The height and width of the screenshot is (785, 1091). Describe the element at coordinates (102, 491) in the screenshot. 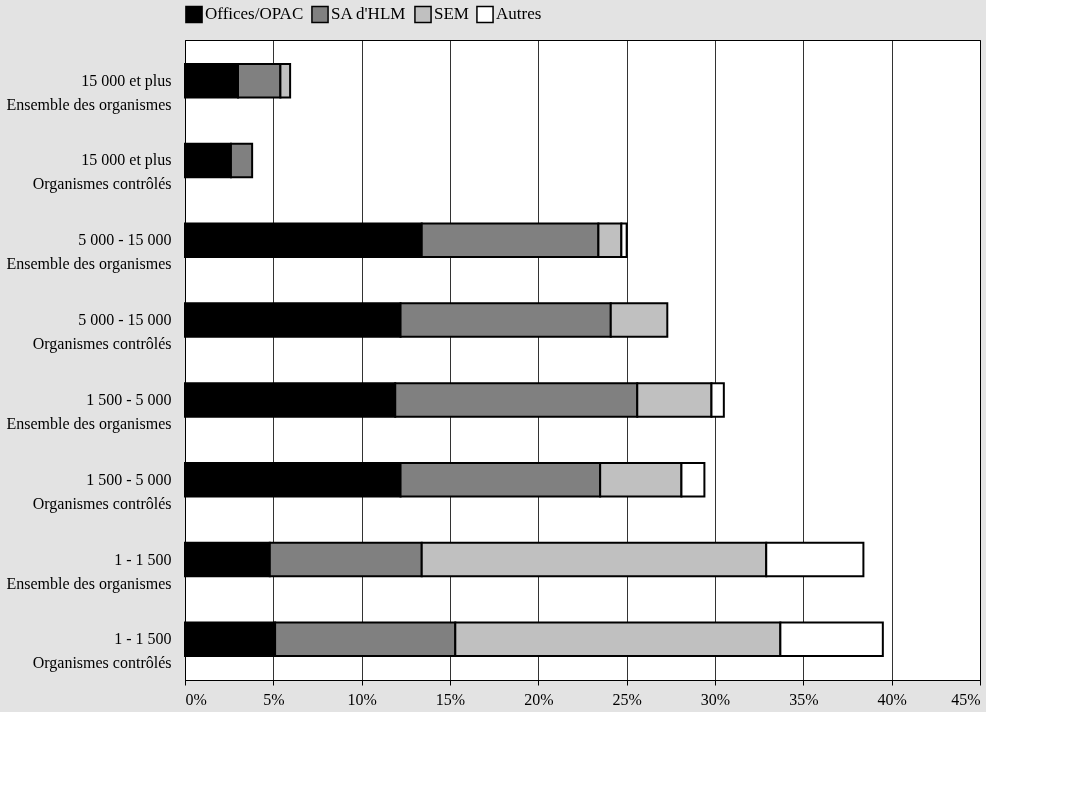

I see `y-tick-label: 1 500 - 5 000 Organismes contrôlés` at that location.